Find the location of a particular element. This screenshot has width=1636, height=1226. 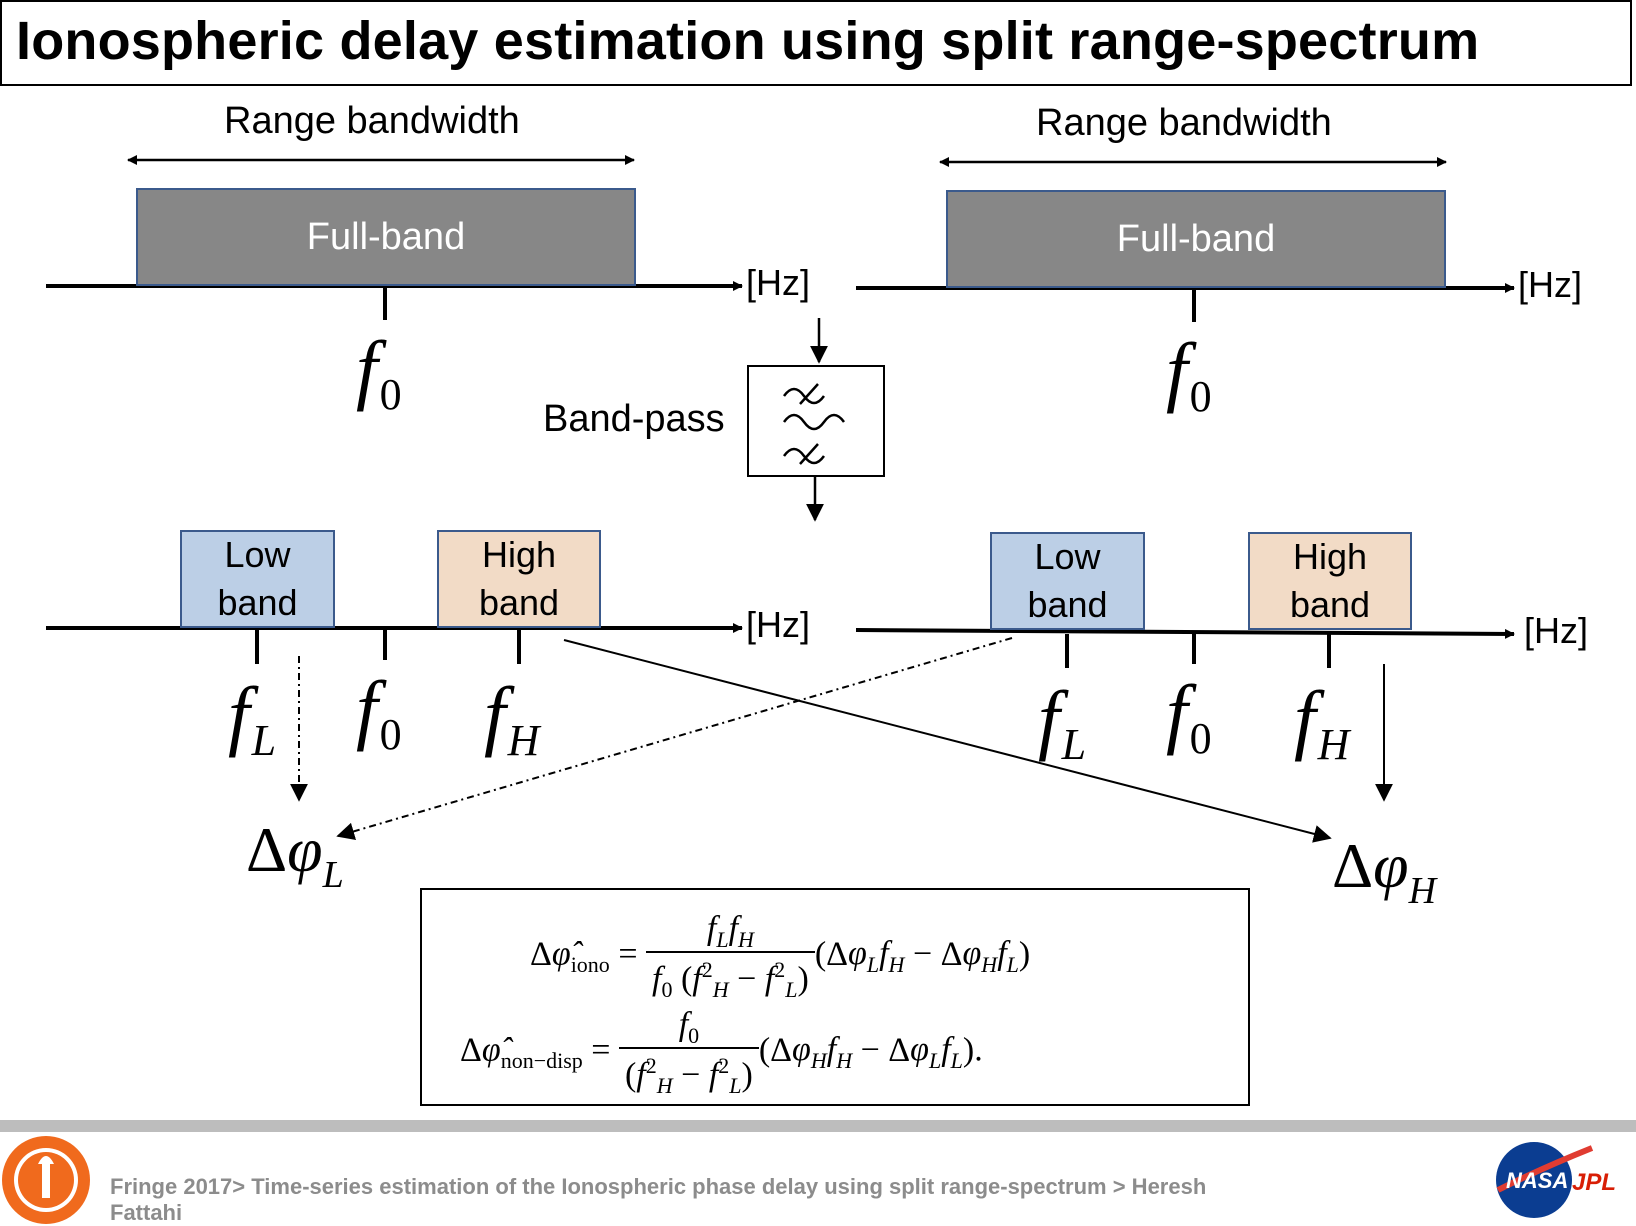

right-low-band-label-1: Low is located at coordinates (1067, 556).